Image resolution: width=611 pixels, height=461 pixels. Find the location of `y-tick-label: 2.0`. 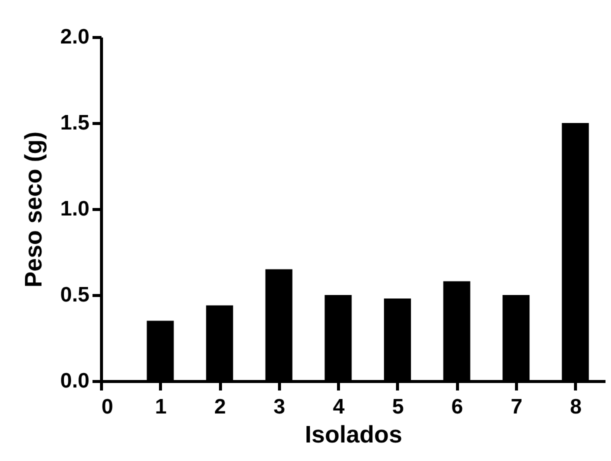

y-tick-label: 2.0 is located at coordinates (75, 37).